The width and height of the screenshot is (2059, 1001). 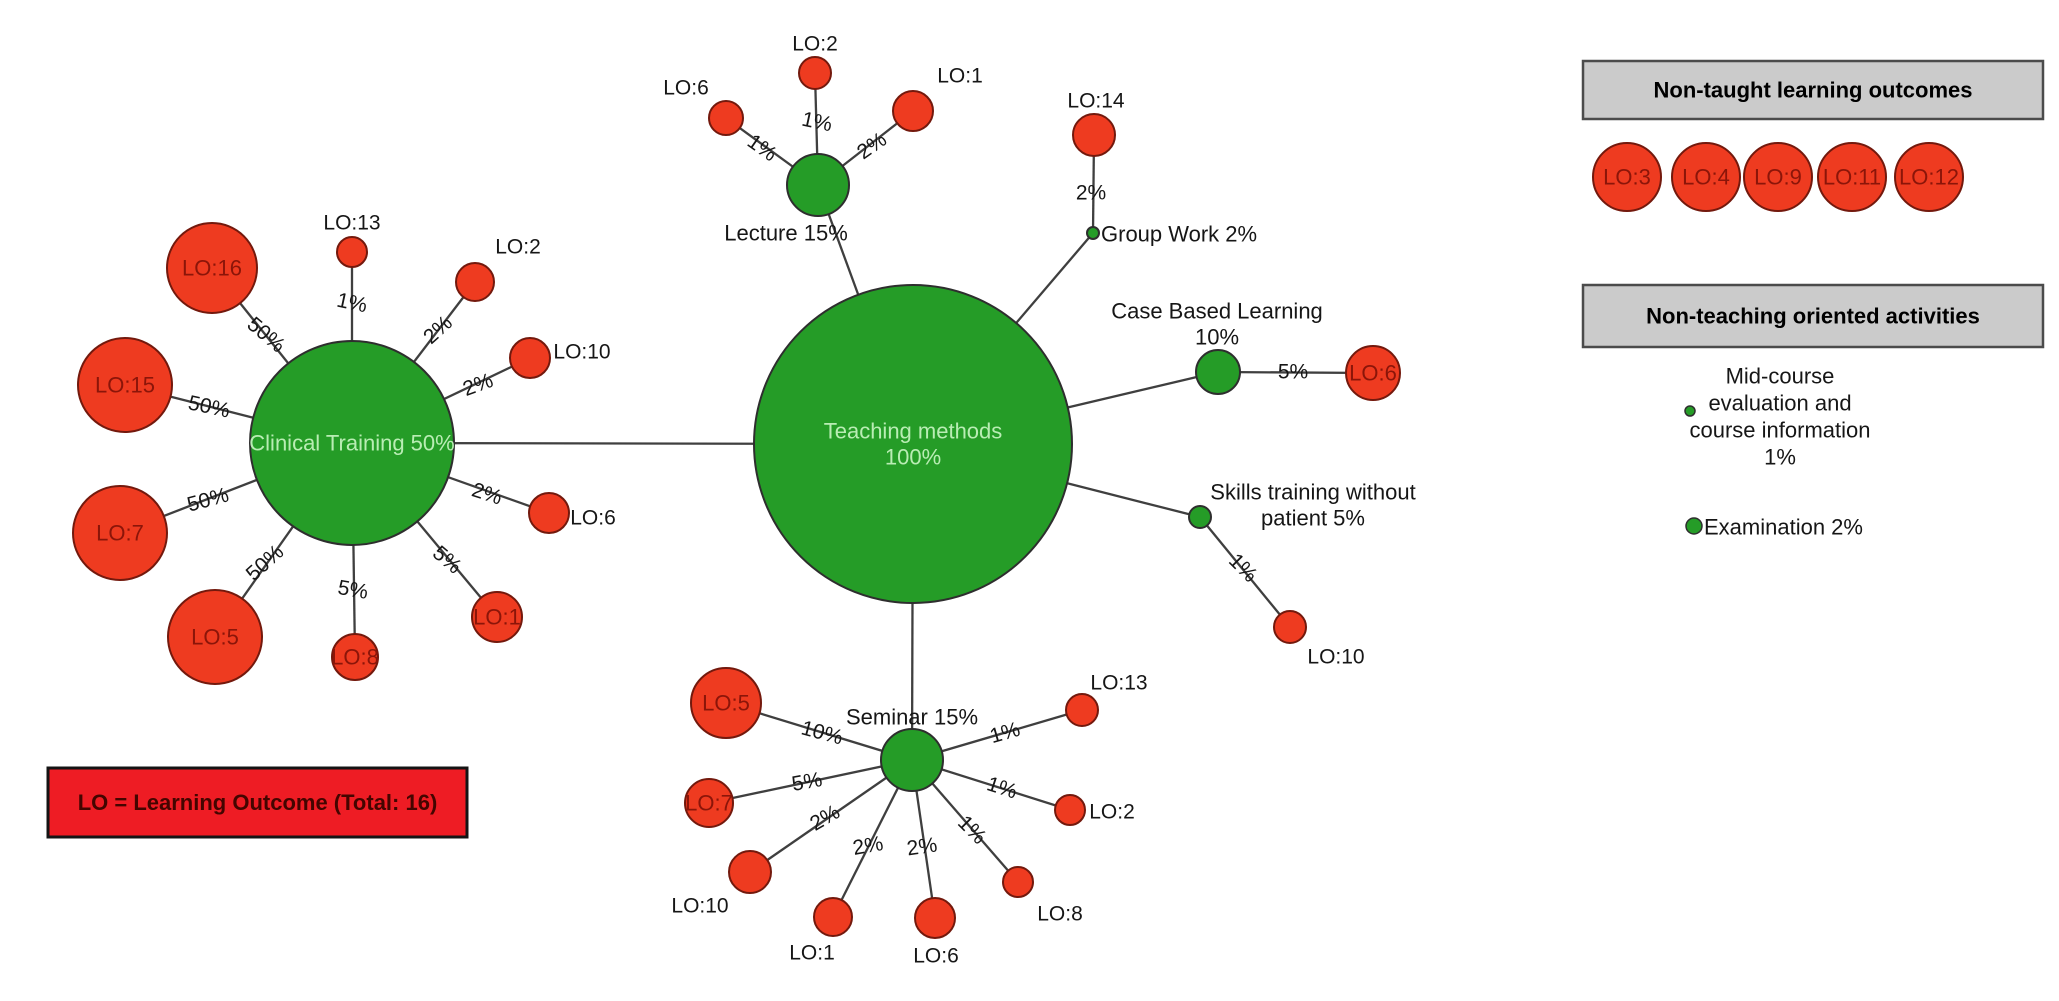 What do you see at coordinates (1335, 657) in the screenshot?
I see `label-skills-lo10: LO:10` at bounding box center [1335, 657].